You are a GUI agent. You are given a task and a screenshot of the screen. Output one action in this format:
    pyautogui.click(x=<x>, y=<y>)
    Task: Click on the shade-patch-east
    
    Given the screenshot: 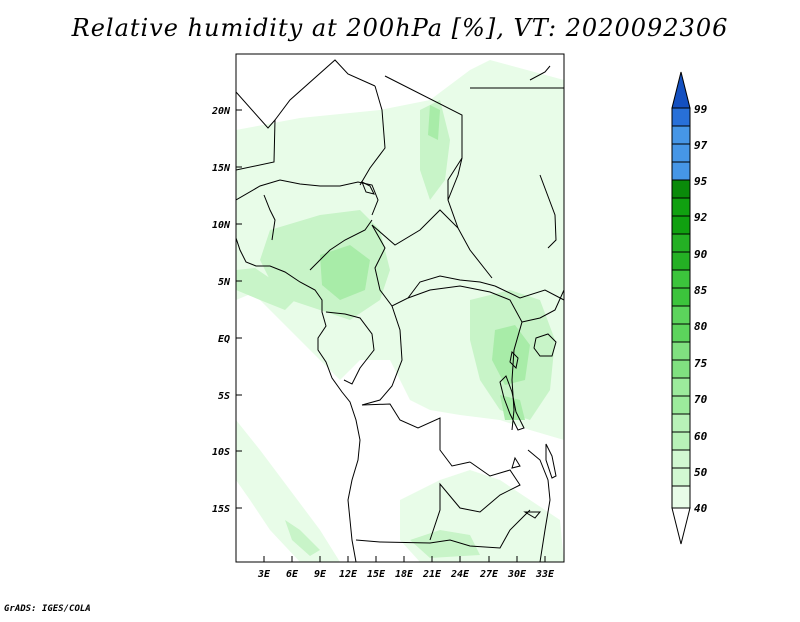 What is the action you would take?
    pyautogui.click(x=490, y=145)
    